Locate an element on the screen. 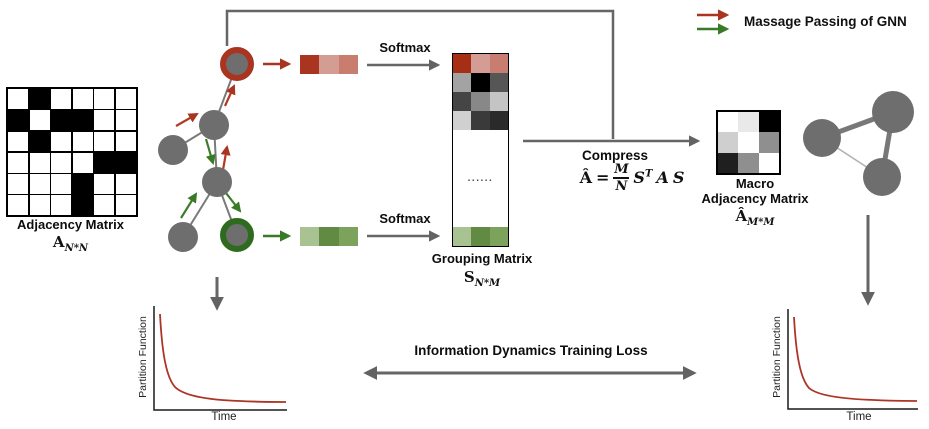 The image size is (929, 429). formula-equals: = is located at coordinates (603, 178).